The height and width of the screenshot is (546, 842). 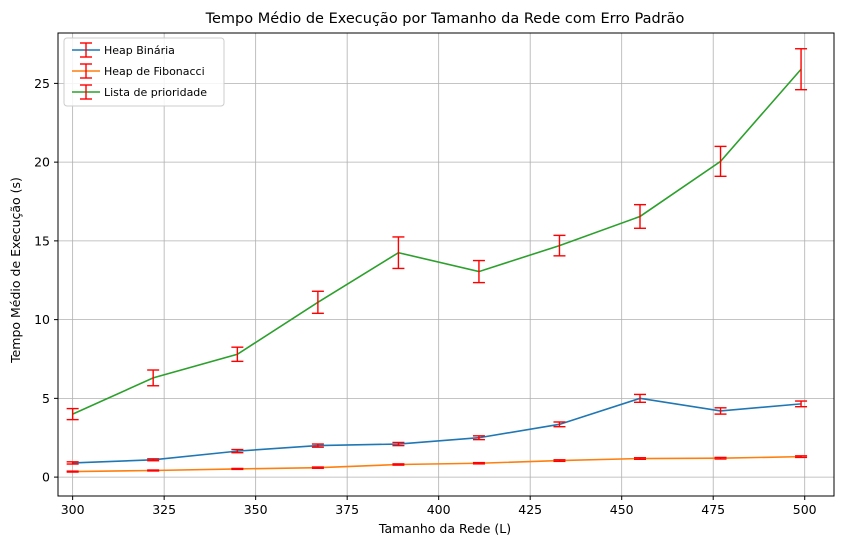 I want to click on x-tick-label: 300, so click(x=73, y=509).